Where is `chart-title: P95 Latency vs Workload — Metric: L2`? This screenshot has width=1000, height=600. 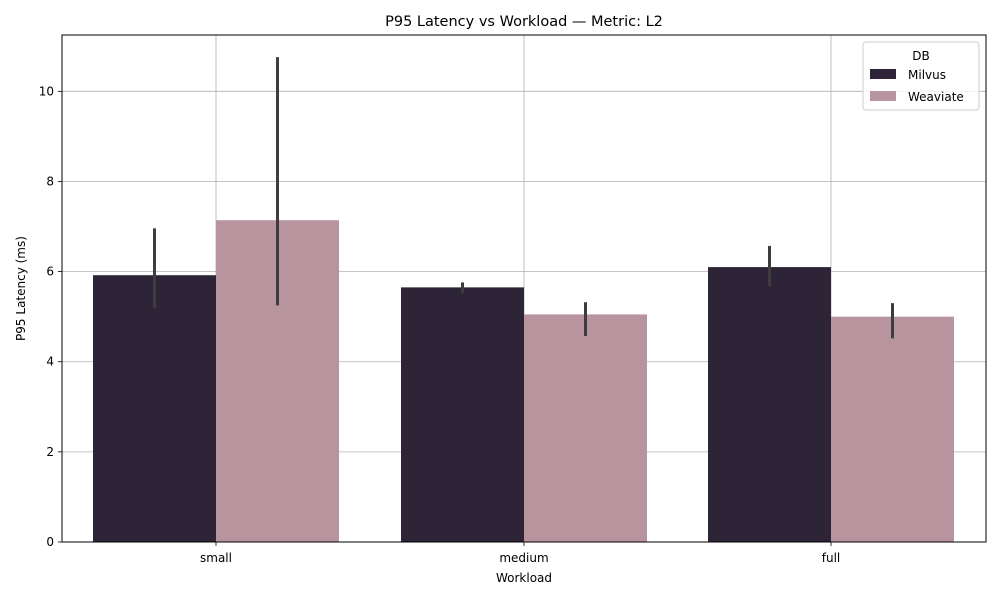 chart-title: P95 Latency vs Workload — Metric: L2 is located at coordinates (524, 22).